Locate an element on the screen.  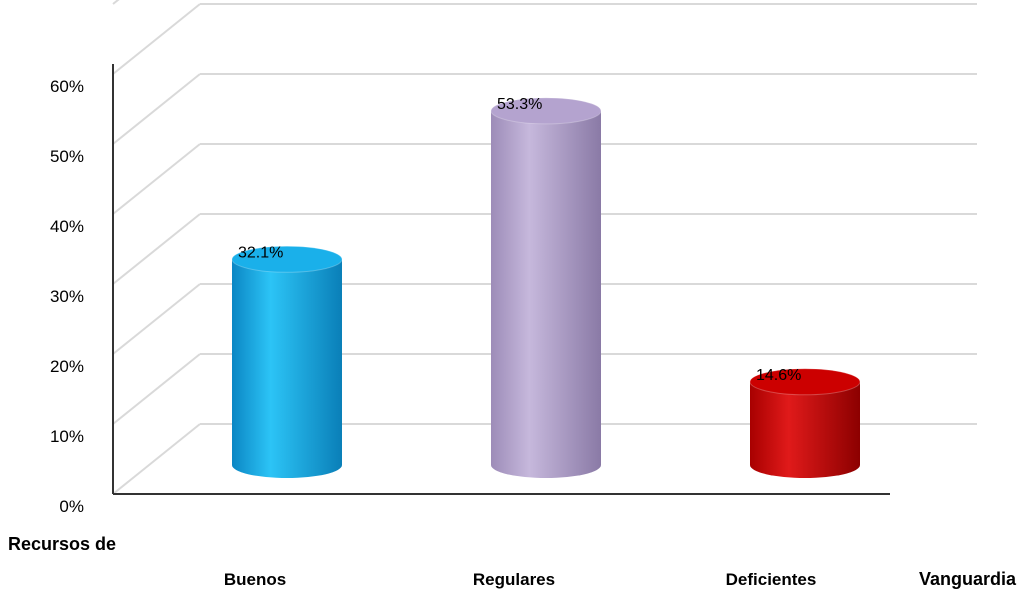
data-label: 32.1% is located at coordinates (260, 252).